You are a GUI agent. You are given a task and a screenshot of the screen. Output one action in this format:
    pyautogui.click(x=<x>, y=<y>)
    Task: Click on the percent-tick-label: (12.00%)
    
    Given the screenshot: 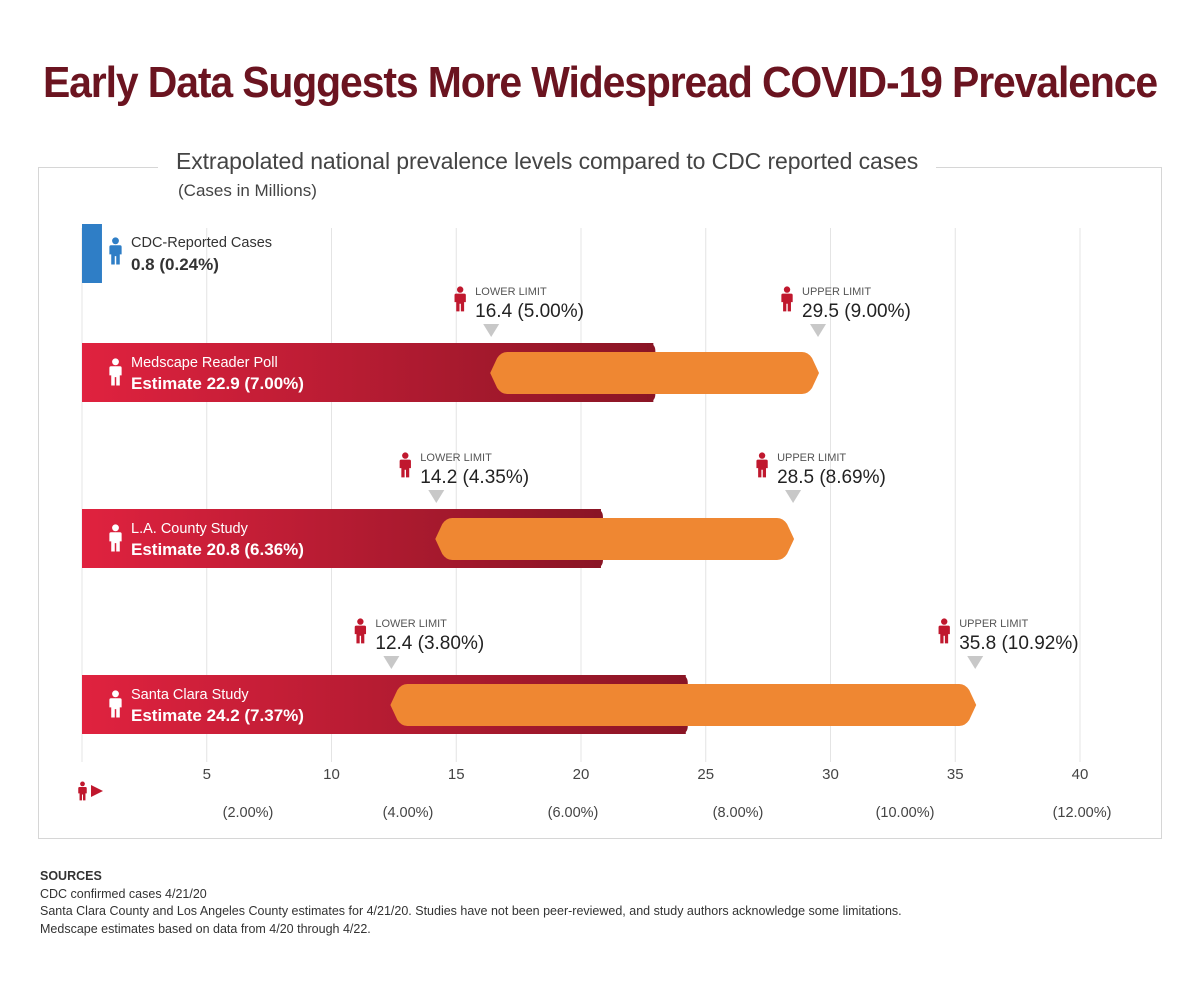 What is the action you would take?
    pyautogui.click(x=1082, y=813)
    